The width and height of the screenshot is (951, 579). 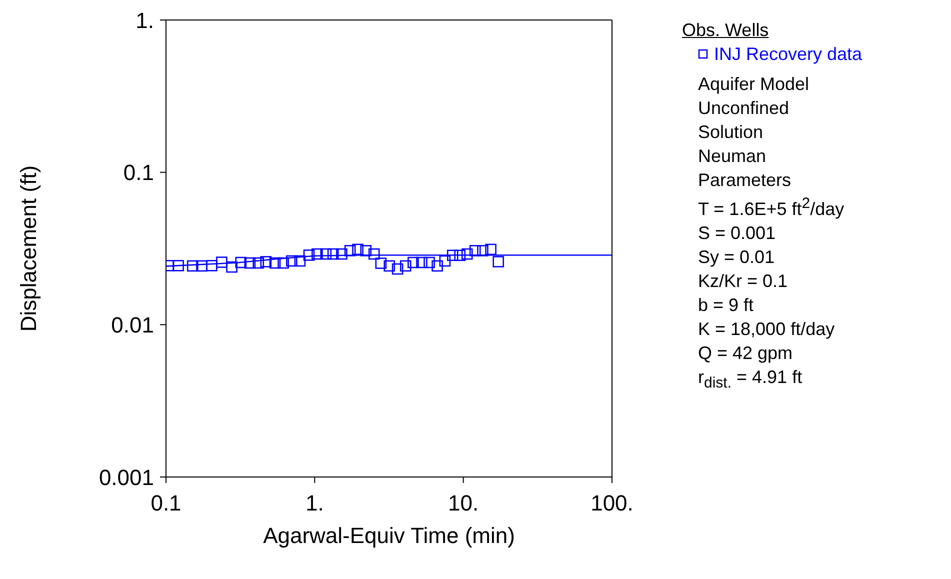 I want to click on text: S = 0.001, so click(x=737, y=233).